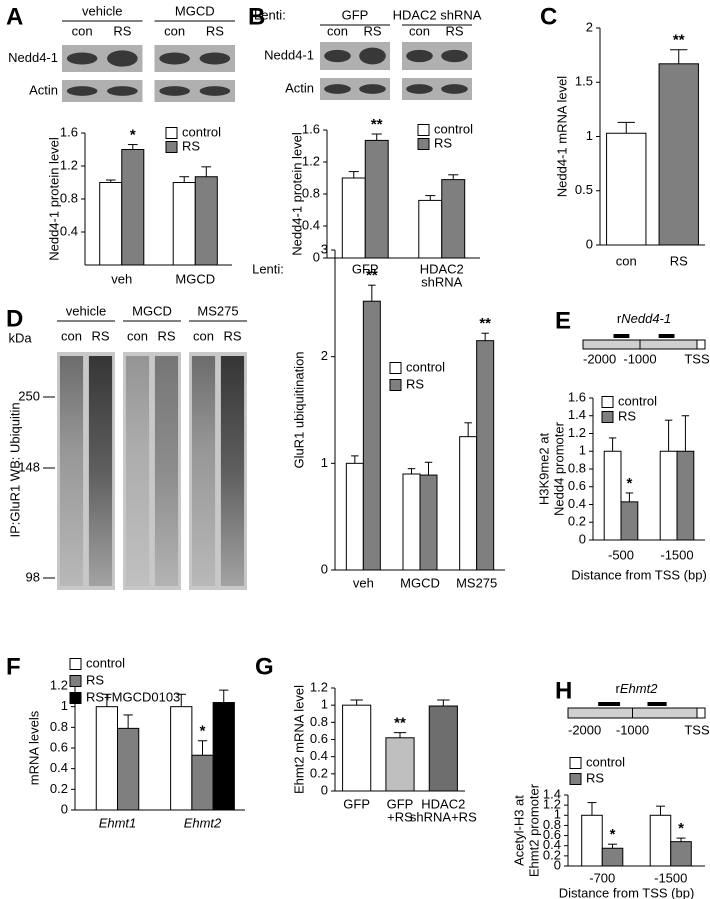  Describe the element at coordinates (118, 822) in the screenshot. I see `x-tick-label: Ehmt1` at that location.